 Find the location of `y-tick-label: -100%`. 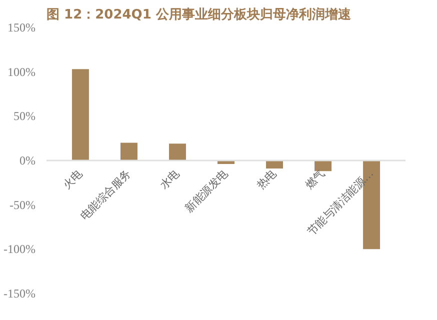

y-tick-label: -100% is located at coordinates (20, 249).